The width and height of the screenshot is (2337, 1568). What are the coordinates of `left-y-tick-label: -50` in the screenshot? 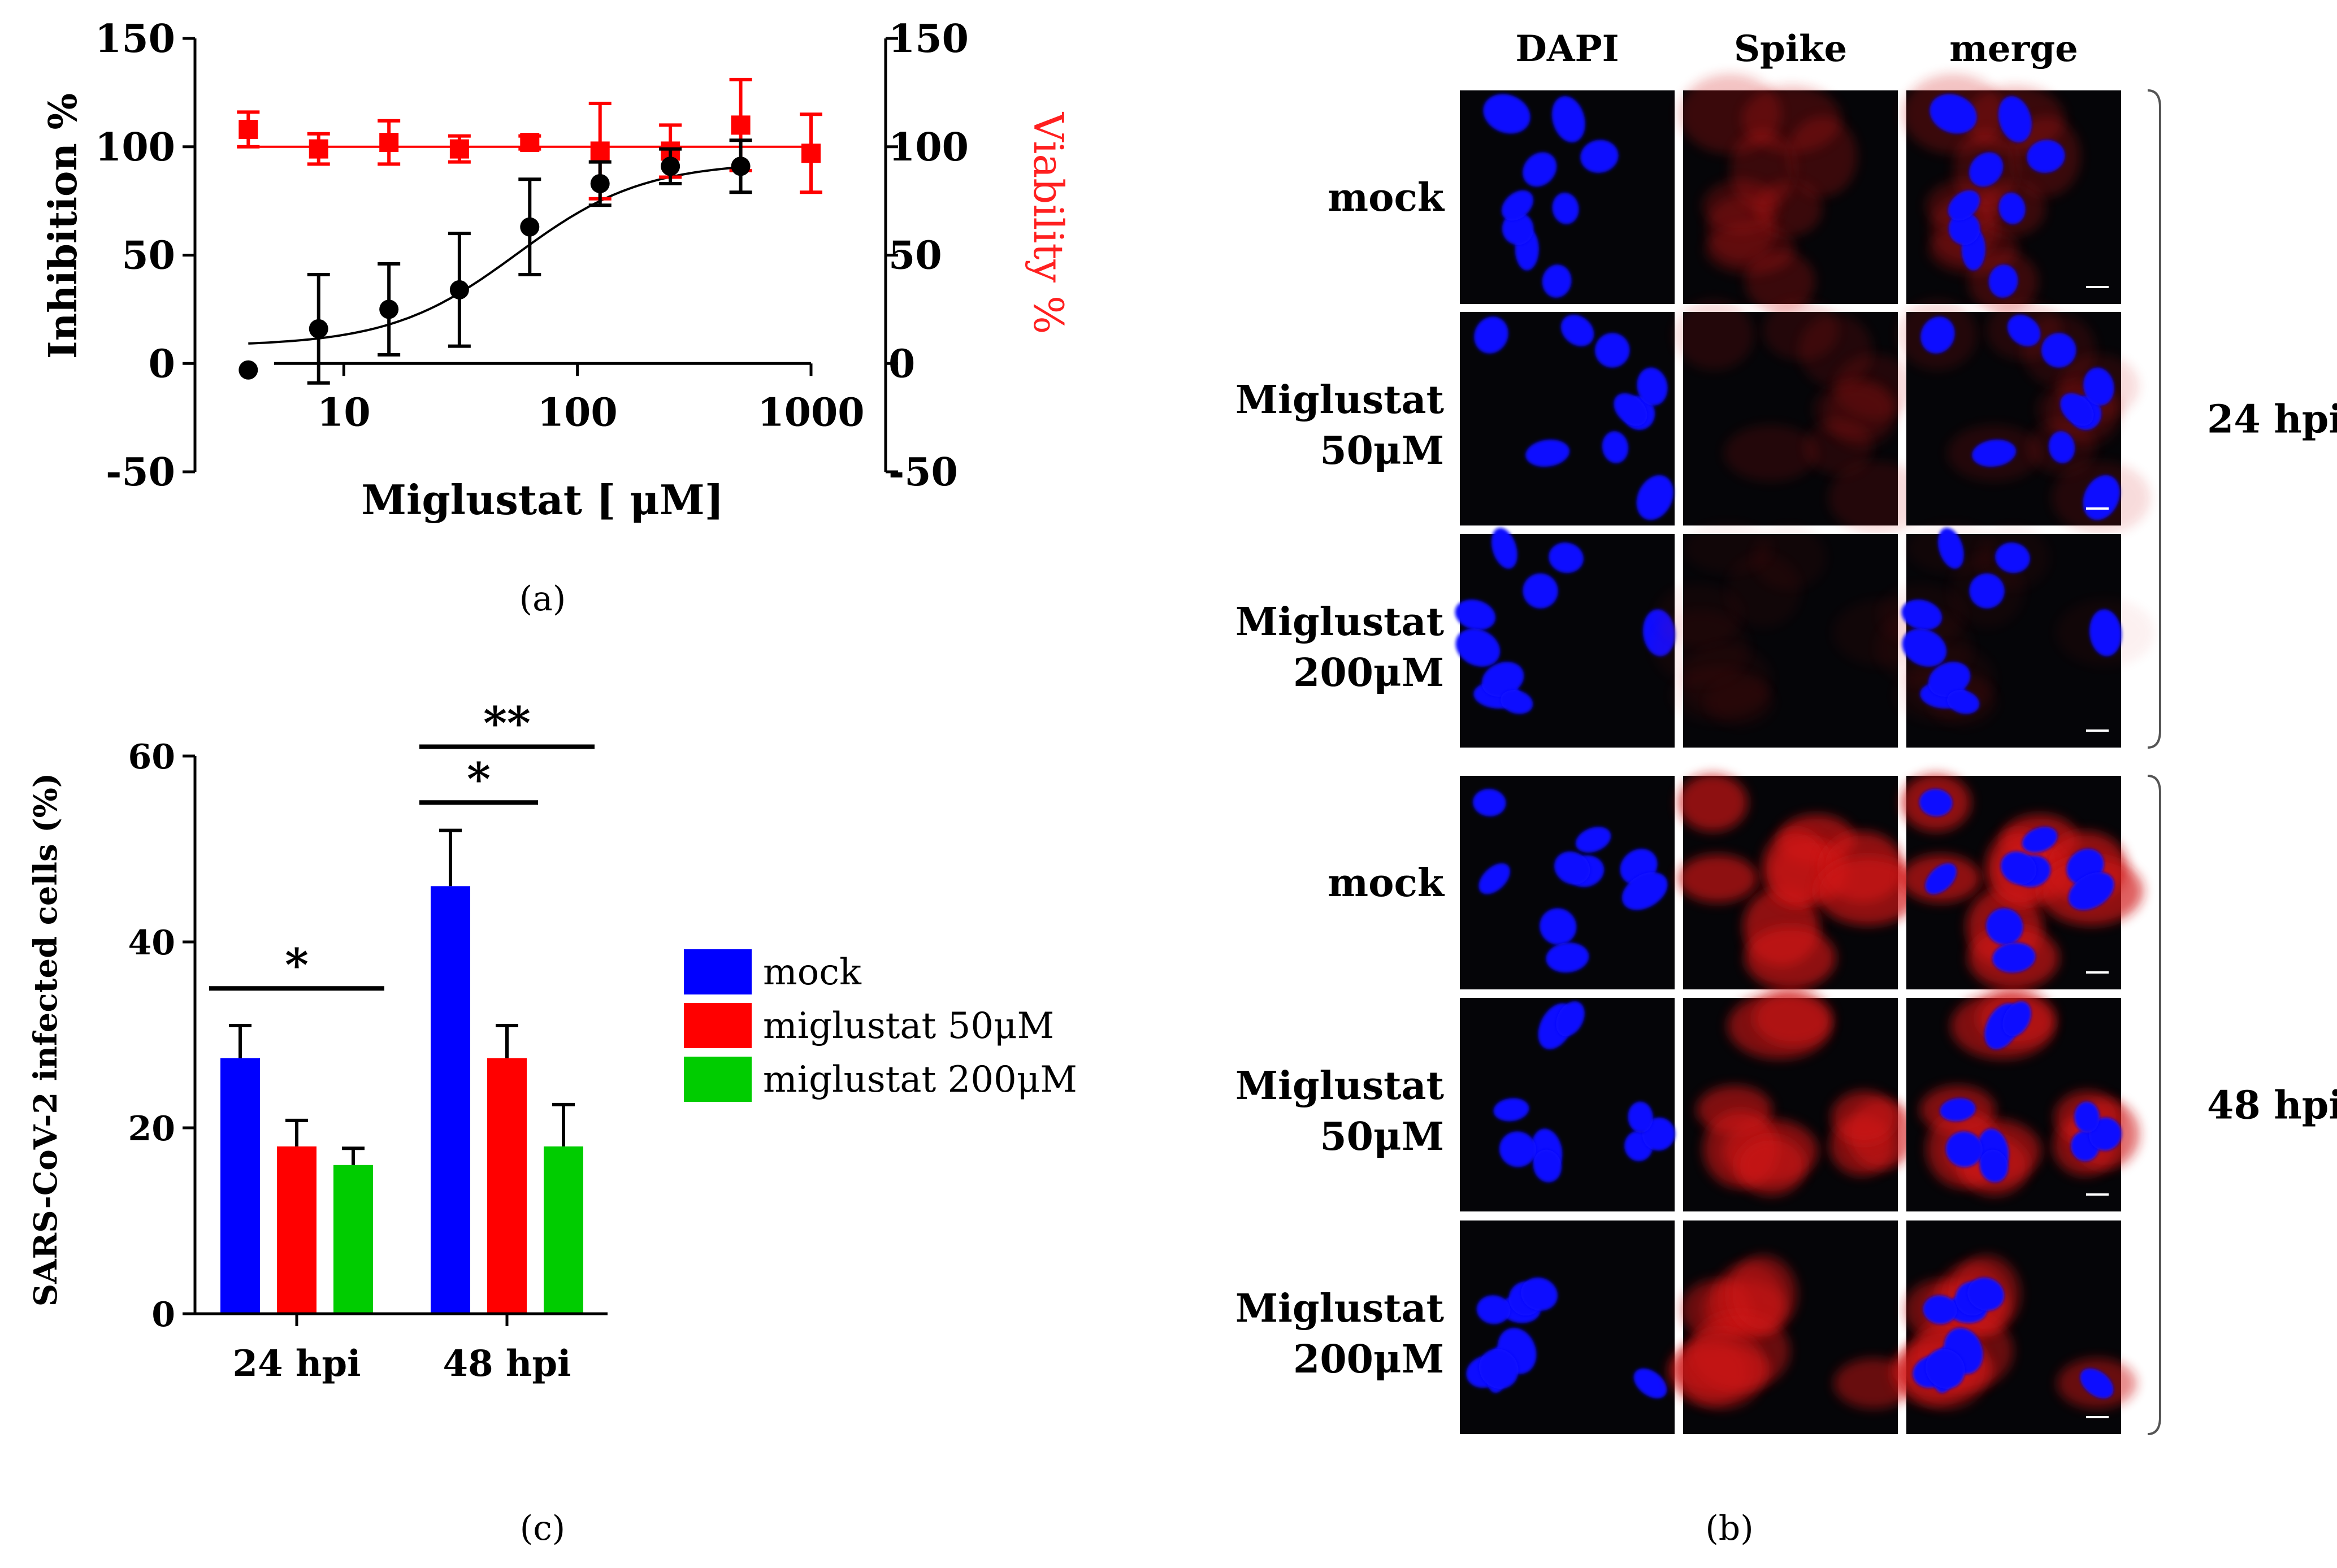 It's located at (140, 472).